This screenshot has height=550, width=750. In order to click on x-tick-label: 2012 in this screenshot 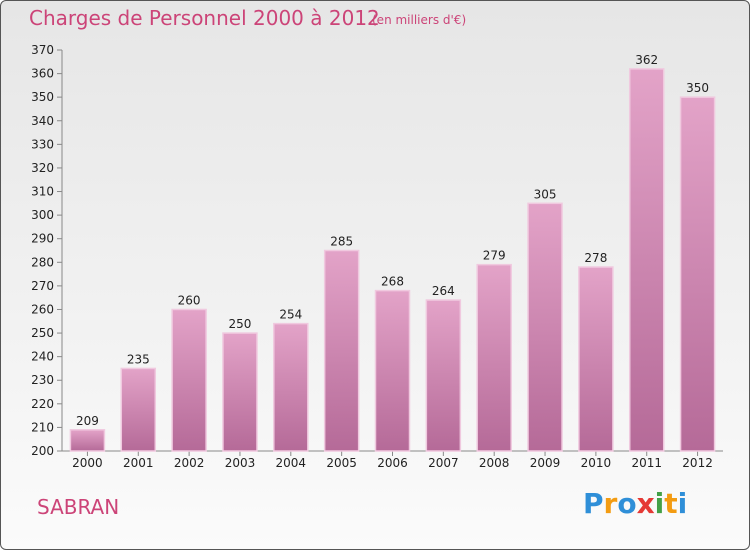, I will do `click(697, 463)`.